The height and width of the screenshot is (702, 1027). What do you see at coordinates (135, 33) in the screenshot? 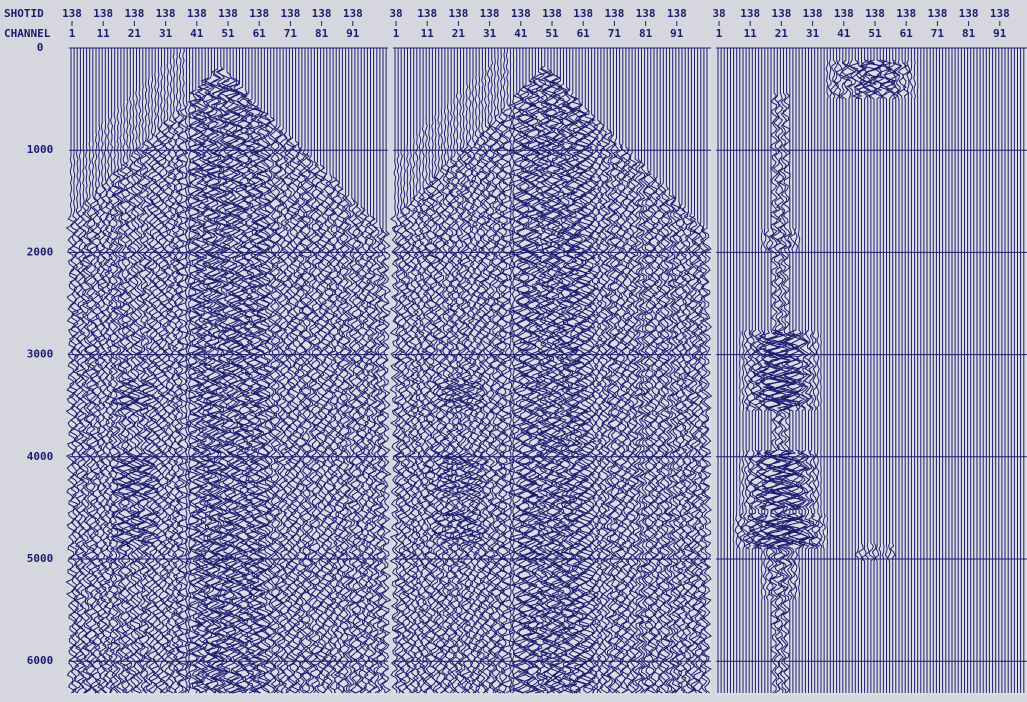
I see `channel-label: 21` at bounding box center [135, 33].